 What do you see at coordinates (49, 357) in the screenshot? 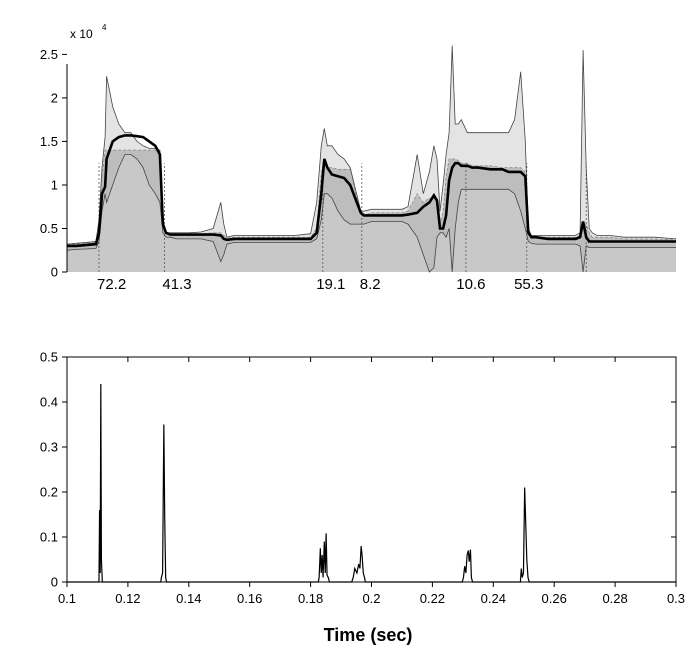
I see `bottom-y-tick-label: 0.5` at bounding box center [49, 357].